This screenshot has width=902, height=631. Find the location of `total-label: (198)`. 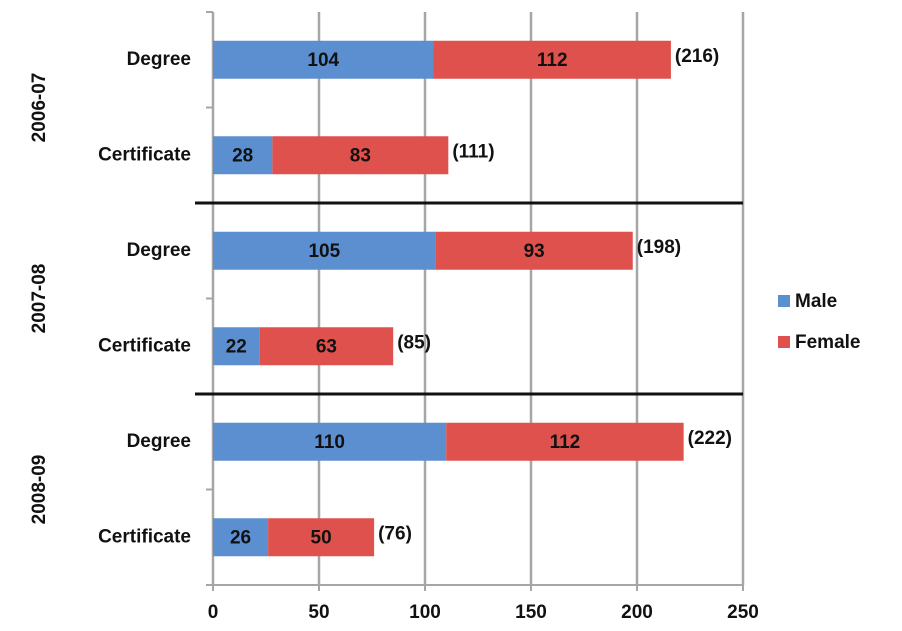

total-label: (198) is located at coordinates (659, 247).